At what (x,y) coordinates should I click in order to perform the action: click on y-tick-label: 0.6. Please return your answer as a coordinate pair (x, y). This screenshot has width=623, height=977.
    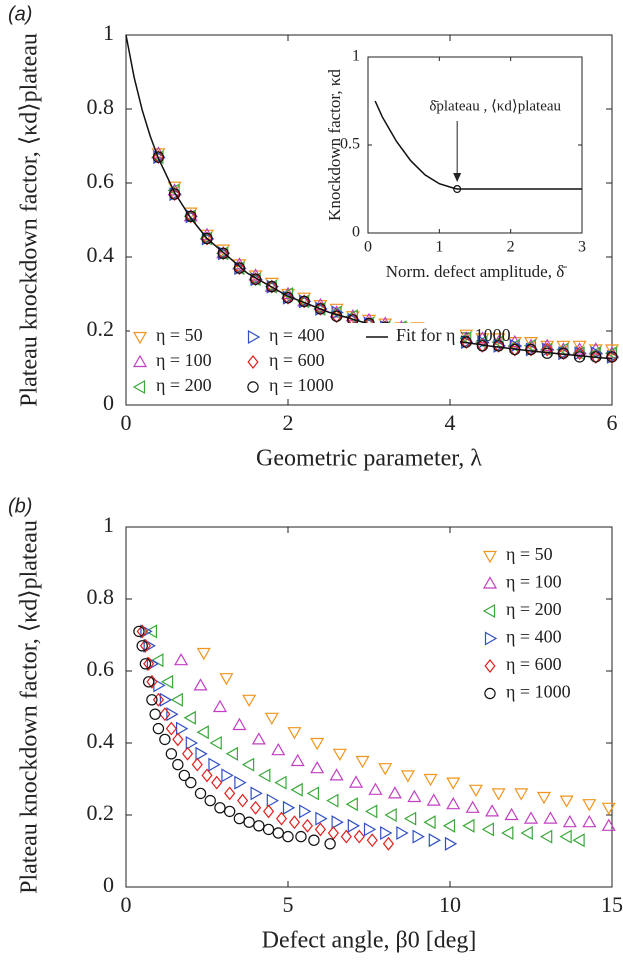
    Looking at the image, I should click on (101, 180).